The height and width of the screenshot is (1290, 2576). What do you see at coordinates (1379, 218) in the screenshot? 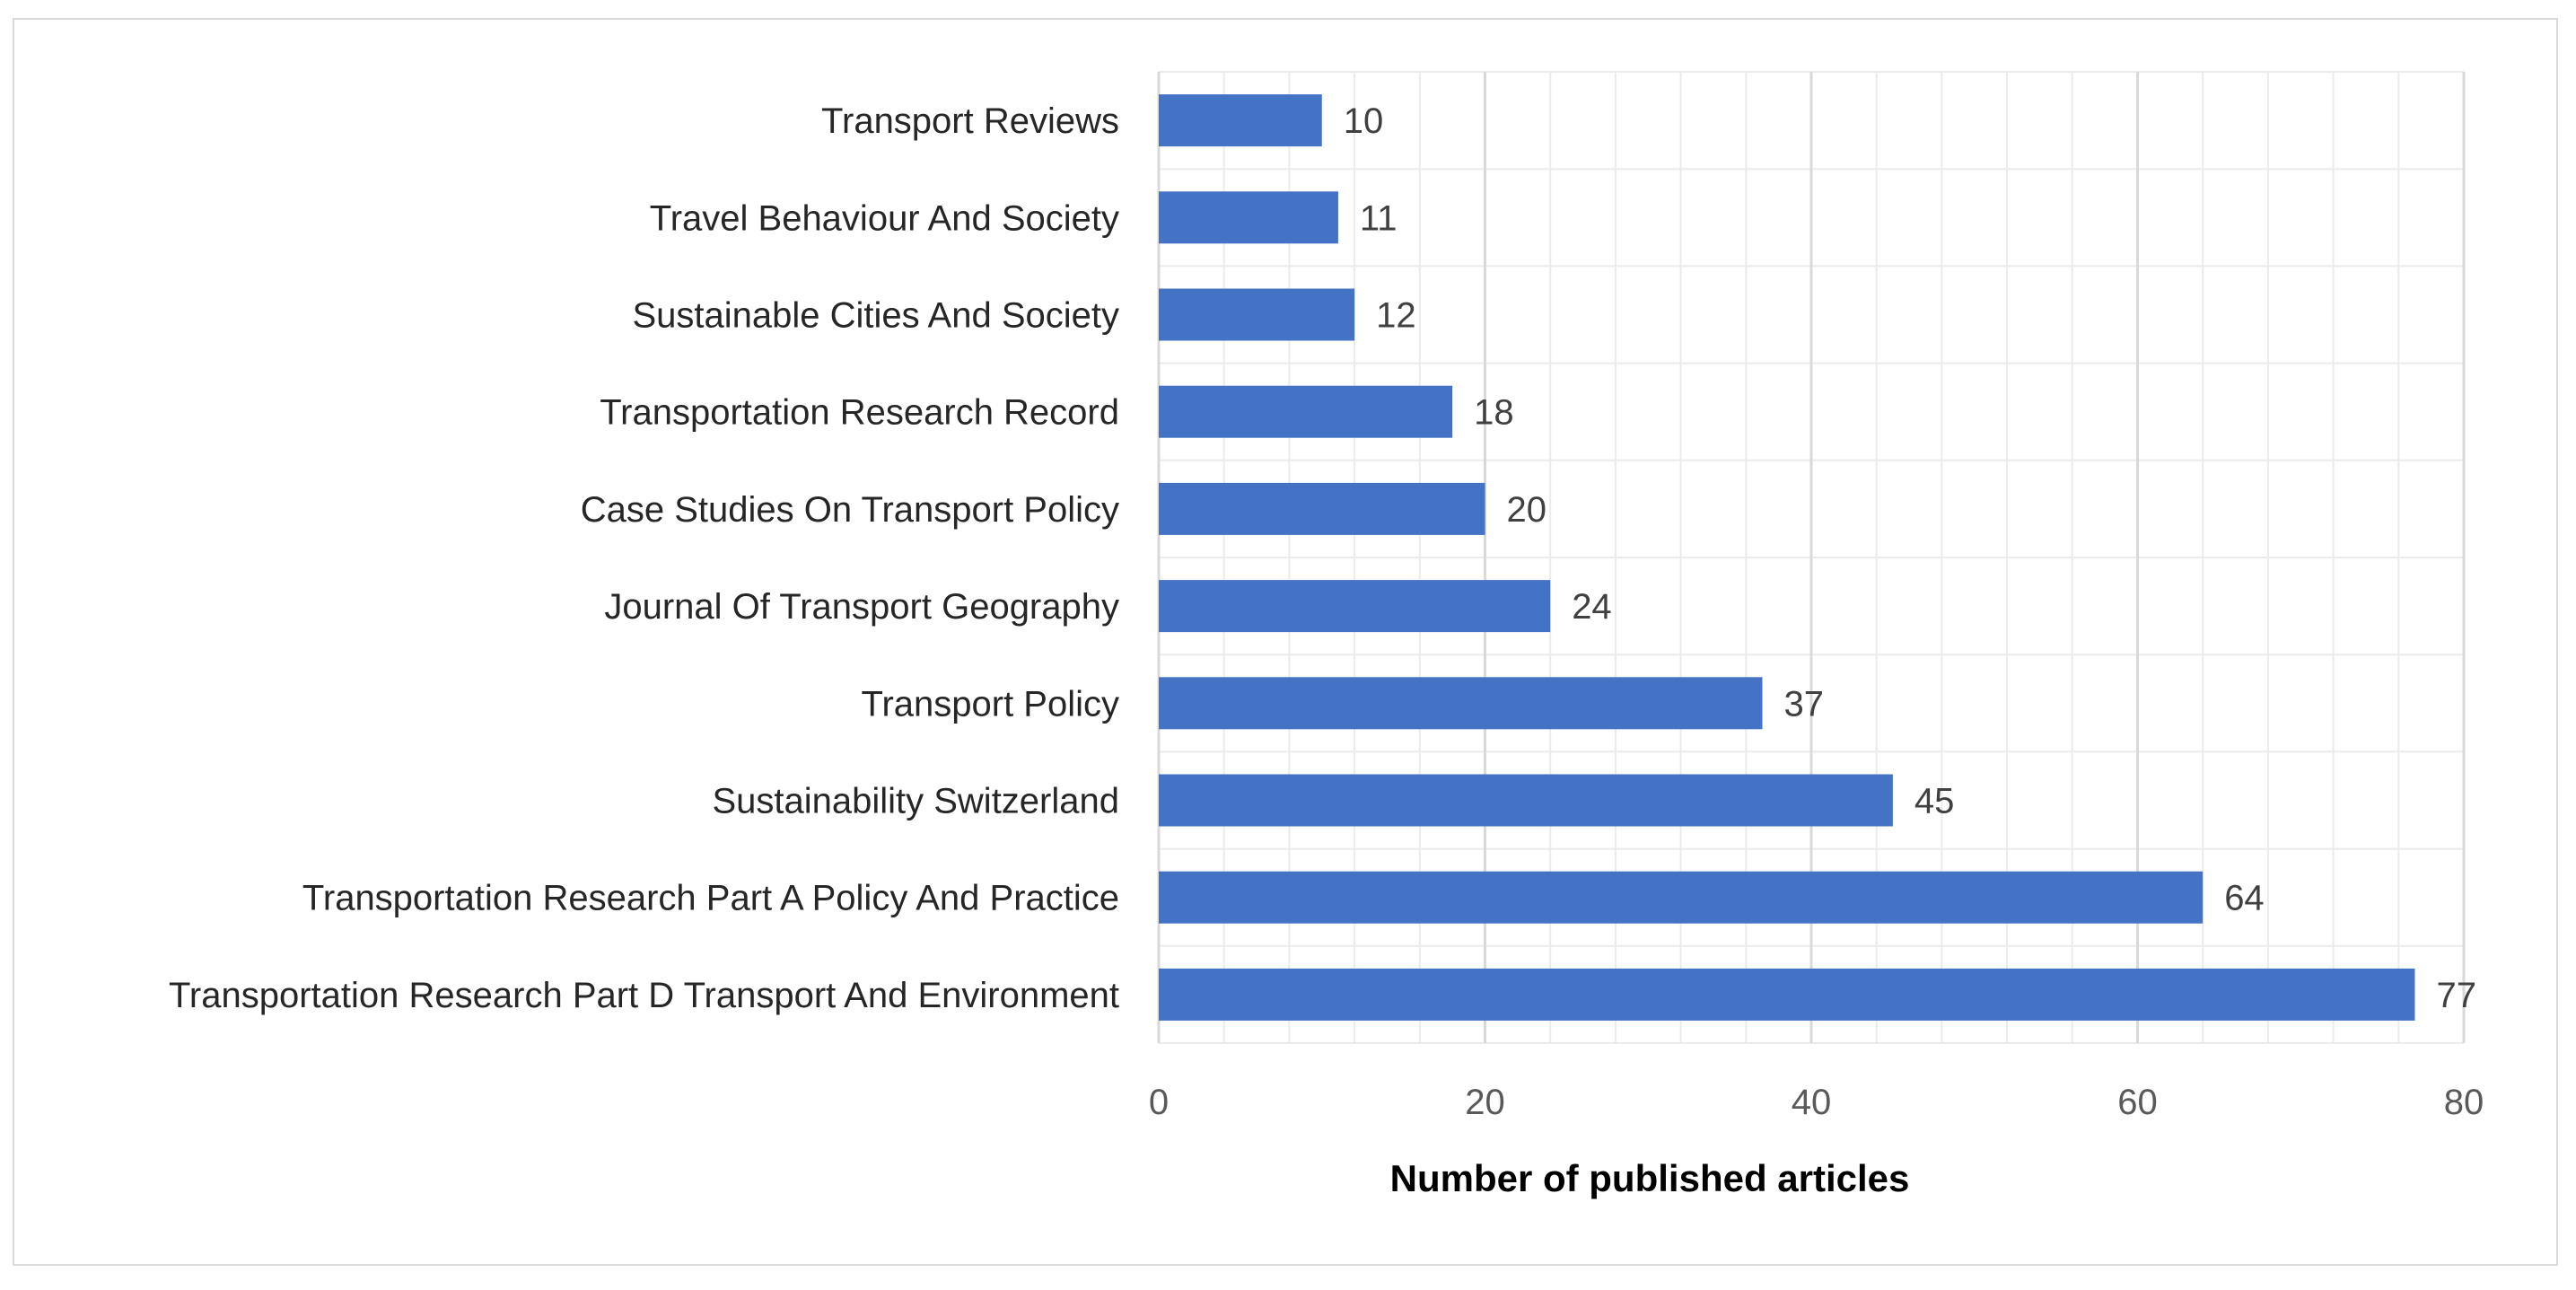
I see `data-label: 11` at bounding box center [1379, 218].